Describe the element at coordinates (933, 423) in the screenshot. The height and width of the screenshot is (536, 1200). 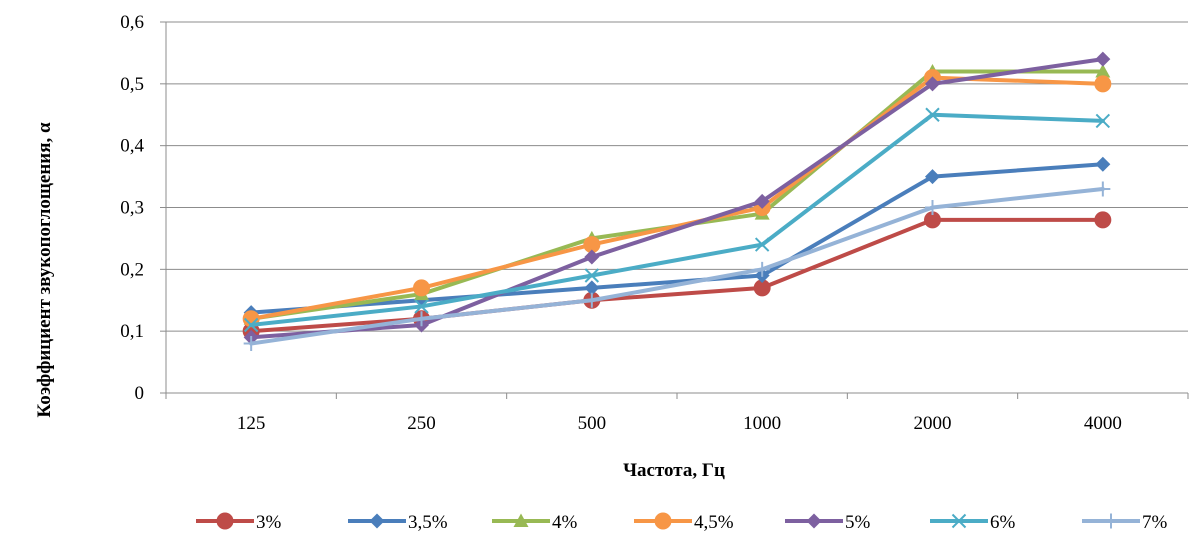
I see `x-tick-label: 2000` at that location.